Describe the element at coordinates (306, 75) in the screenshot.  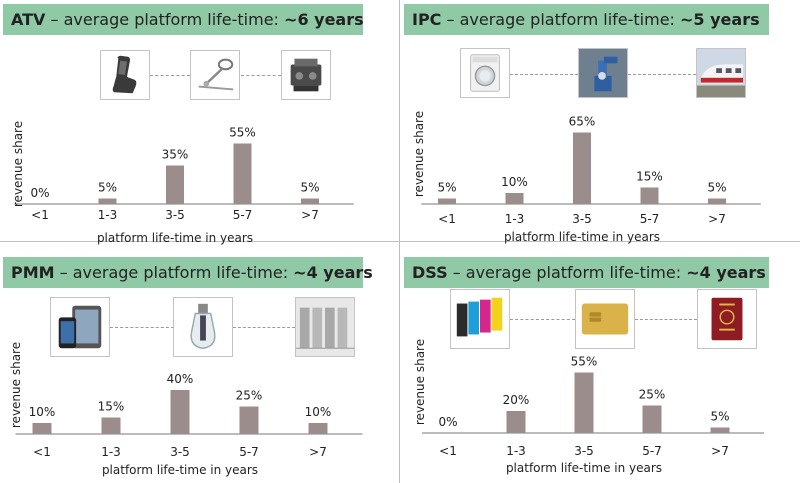
I see `car-engine-icon` at that location.